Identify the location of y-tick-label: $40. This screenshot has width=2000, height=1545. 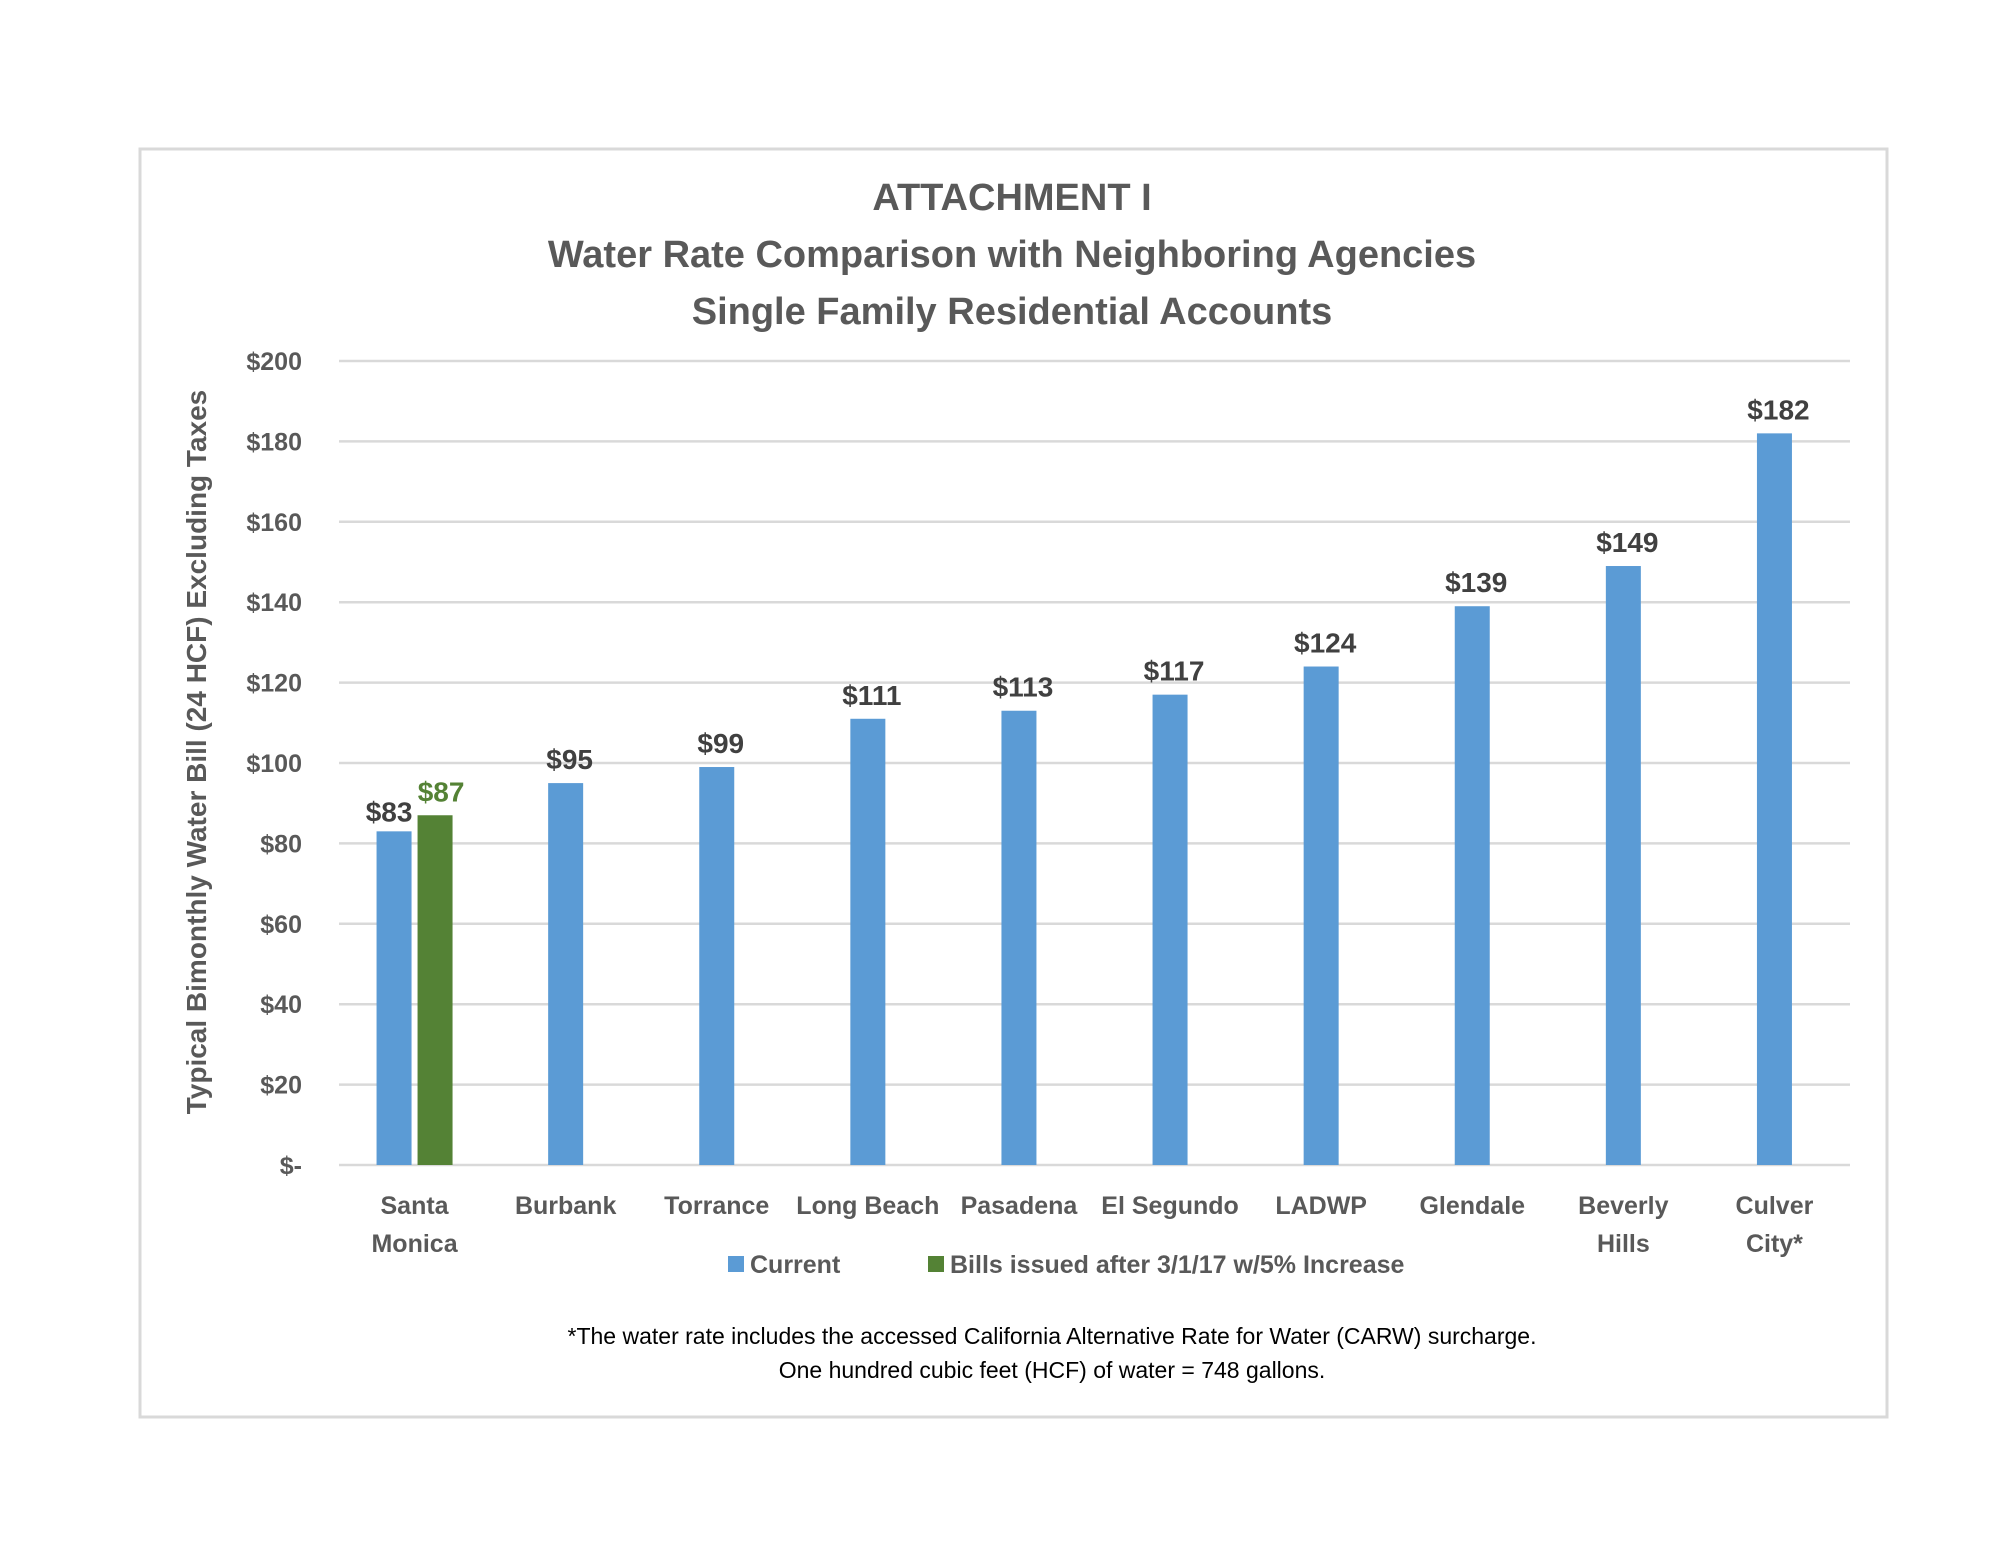
(281, 1005).